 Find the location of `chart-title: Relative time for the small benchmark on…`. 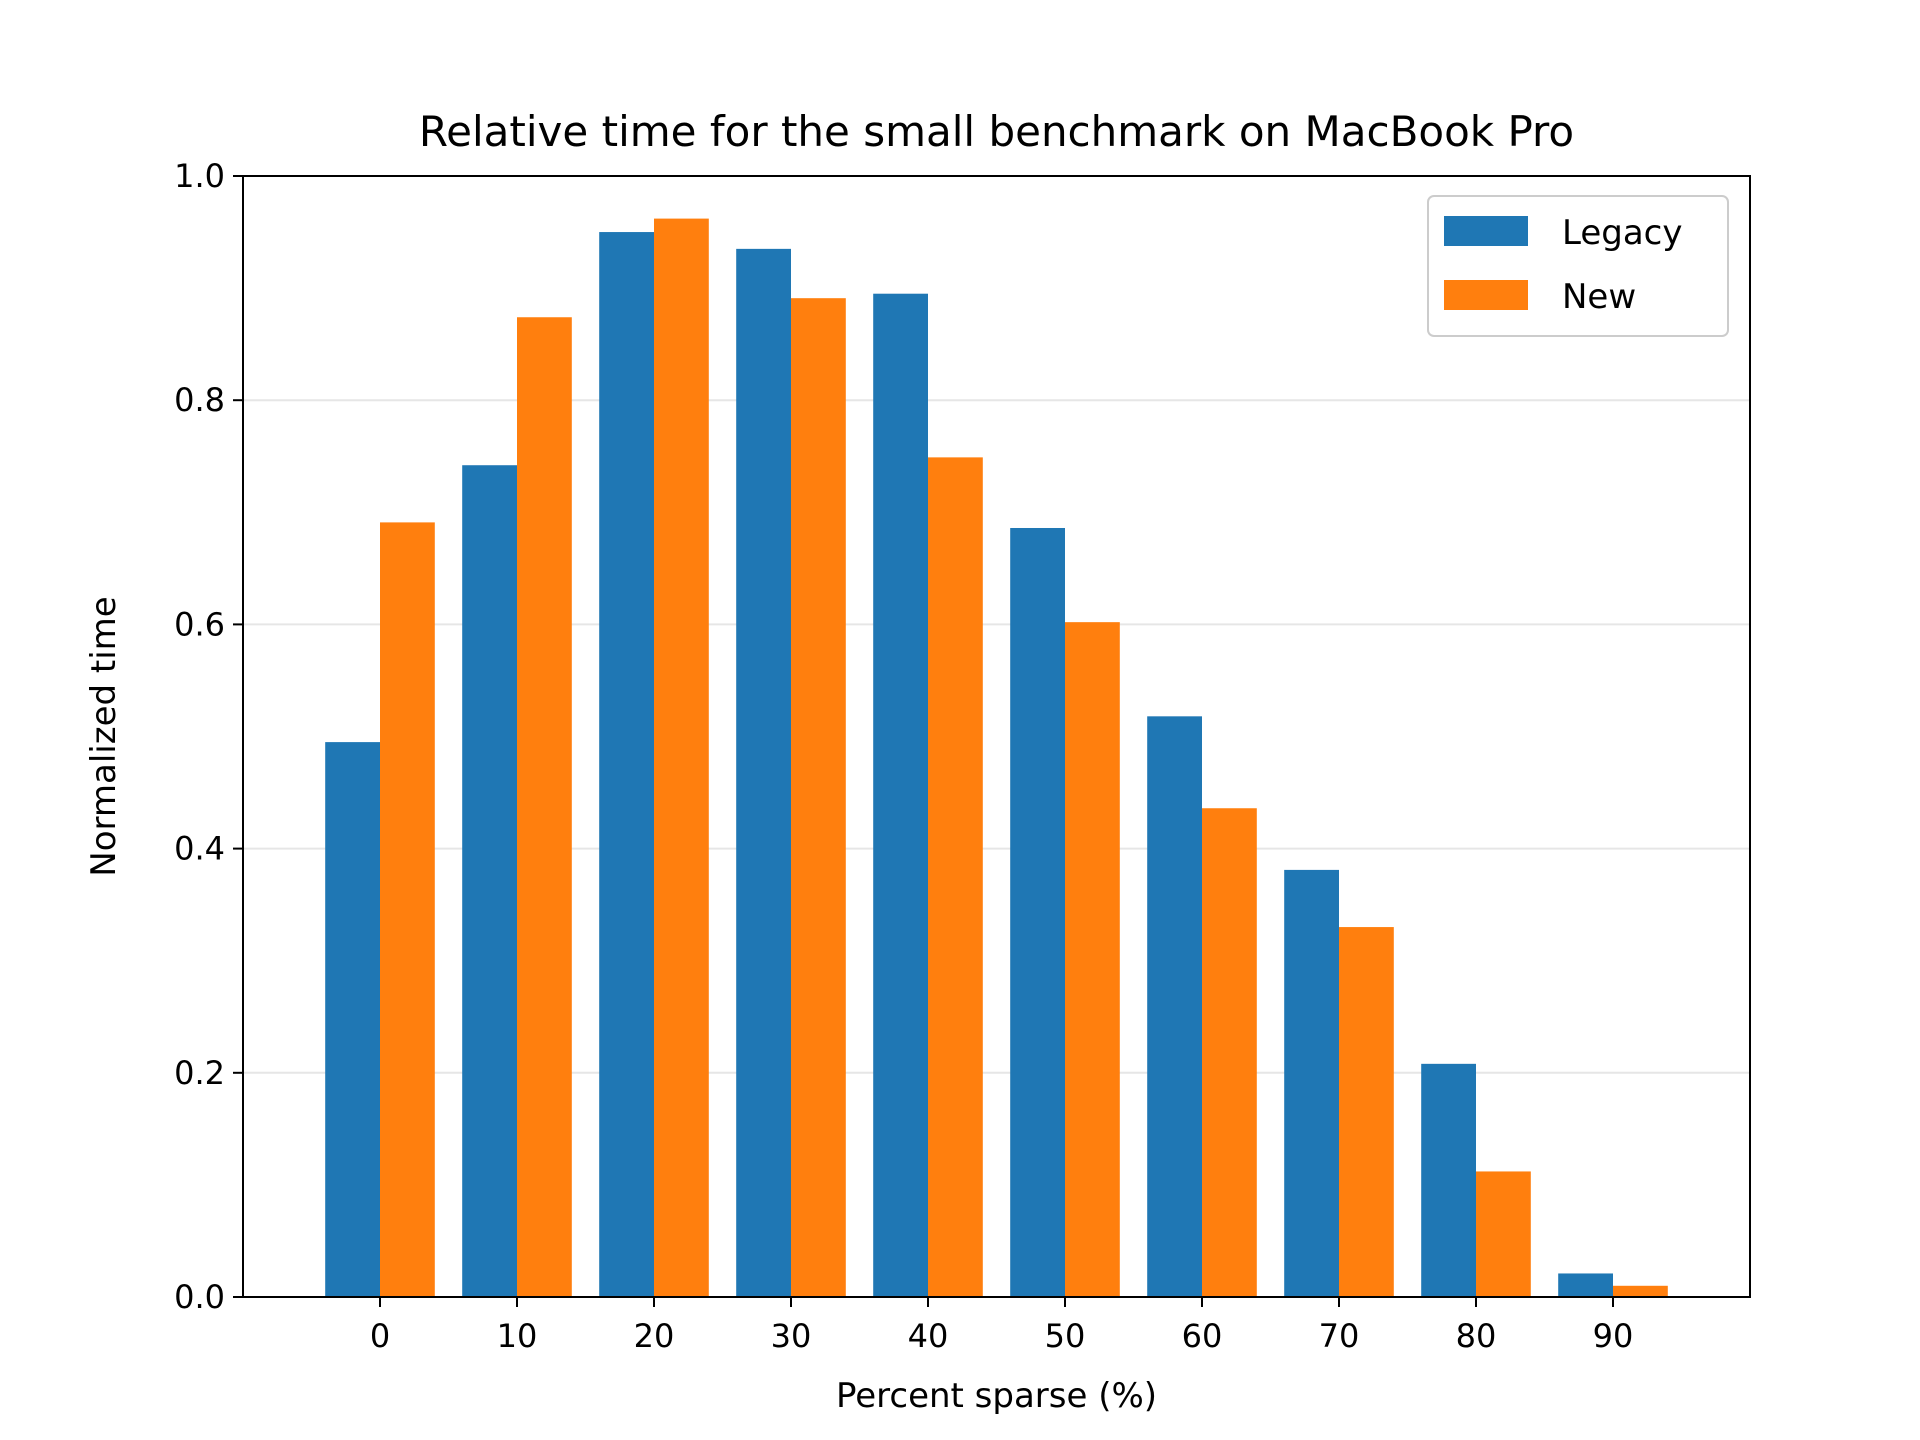

chart-title: Relative time for the small benchmark on… is located at coordinates (996, 131).